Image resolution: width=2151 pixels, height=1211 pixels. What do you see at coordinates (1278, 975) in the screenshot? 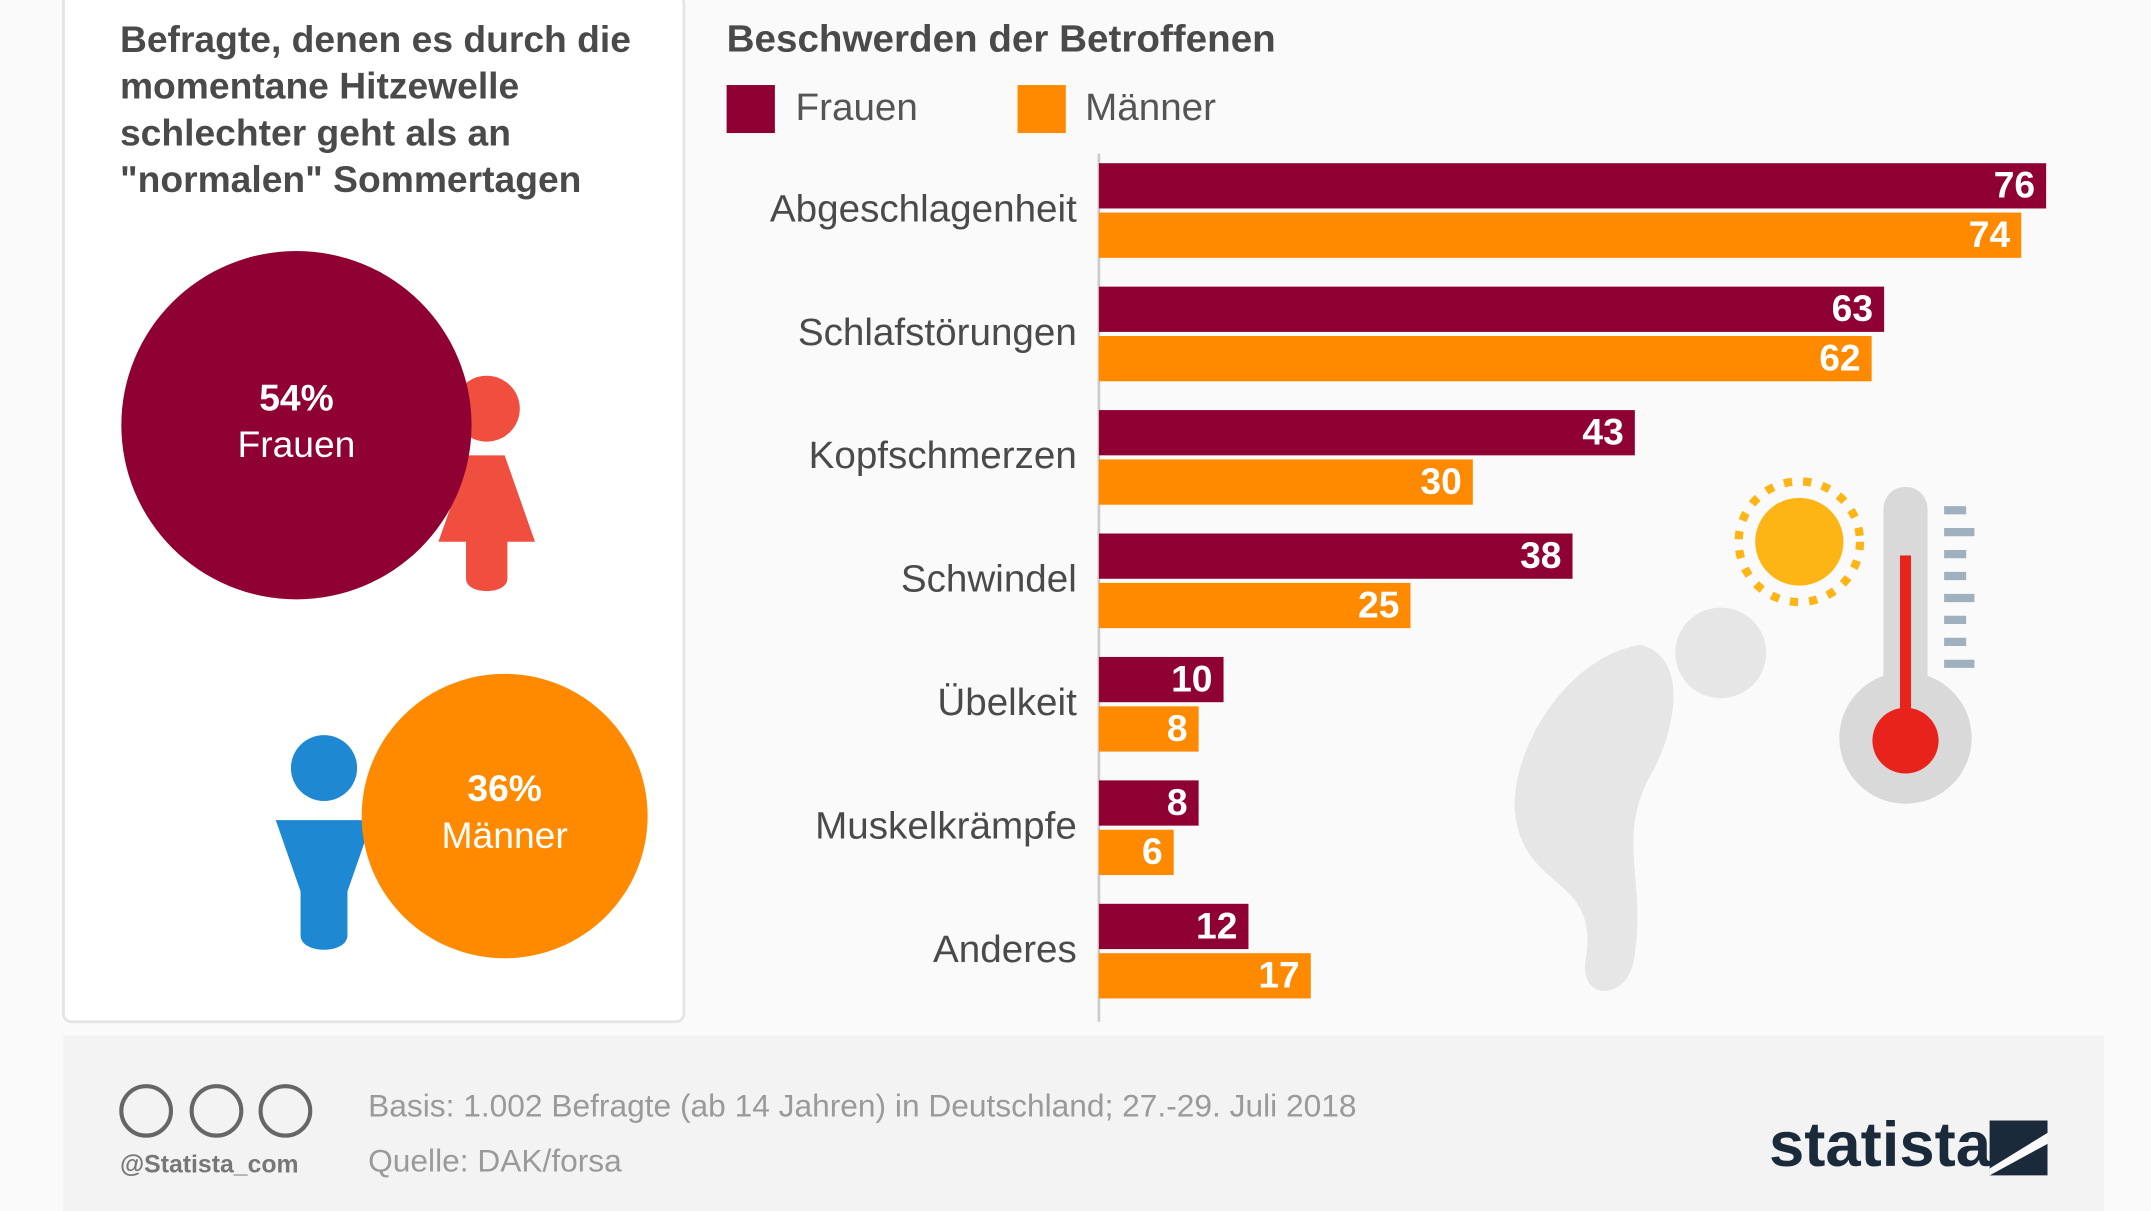
I see `value-label: 17` at bounding box center [1278, 975].